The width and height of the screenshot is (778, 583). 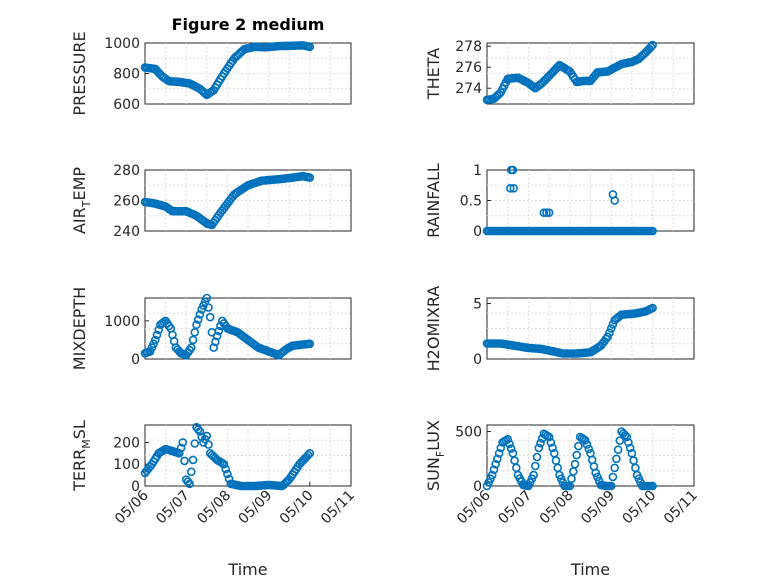 I want to click on x-axis-label: Time, so click(x=590, y=569).